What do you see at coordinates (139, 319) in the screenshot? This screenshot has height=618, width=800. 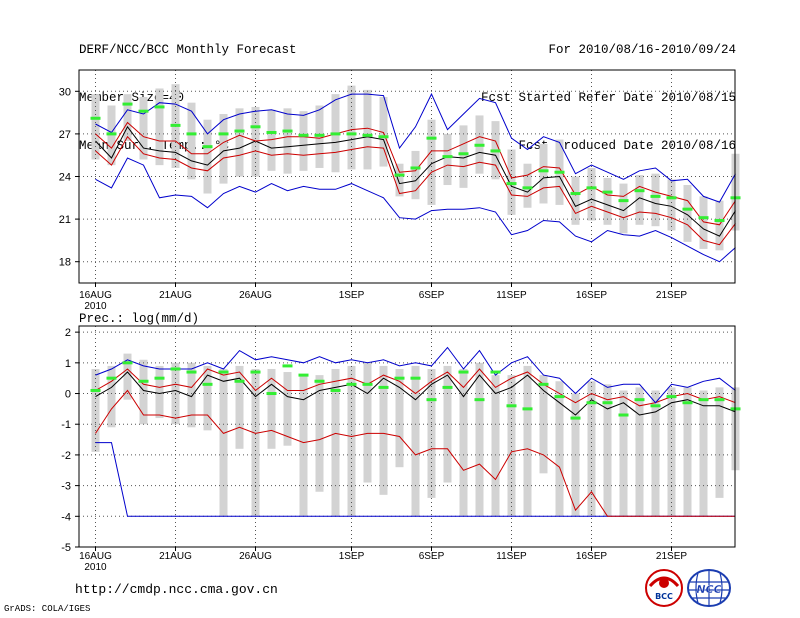 I see `precip-panel-title: Prec.: log(mm/d)` at bounding box center [139, 319].